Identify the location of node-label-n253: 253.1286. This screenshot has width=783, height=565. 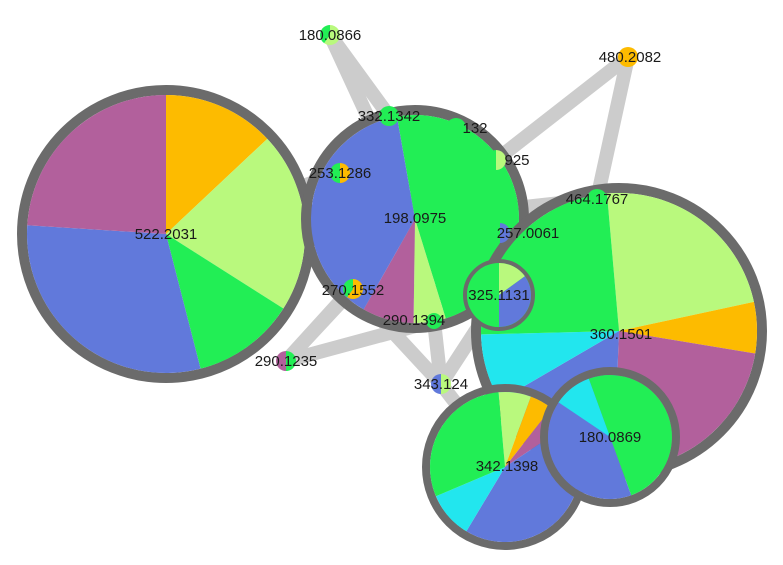
(340, 173).